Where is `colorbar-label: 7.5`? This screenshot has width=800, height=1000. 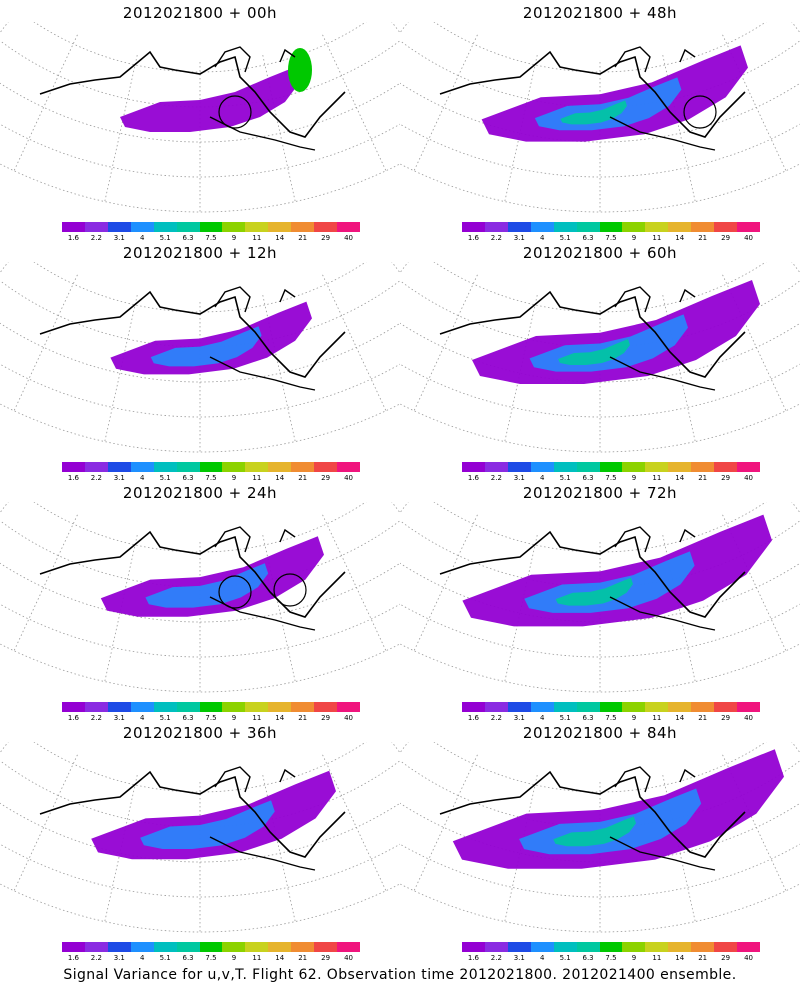
colorbar-label: 7.5 is located at coordinates (211, 238).